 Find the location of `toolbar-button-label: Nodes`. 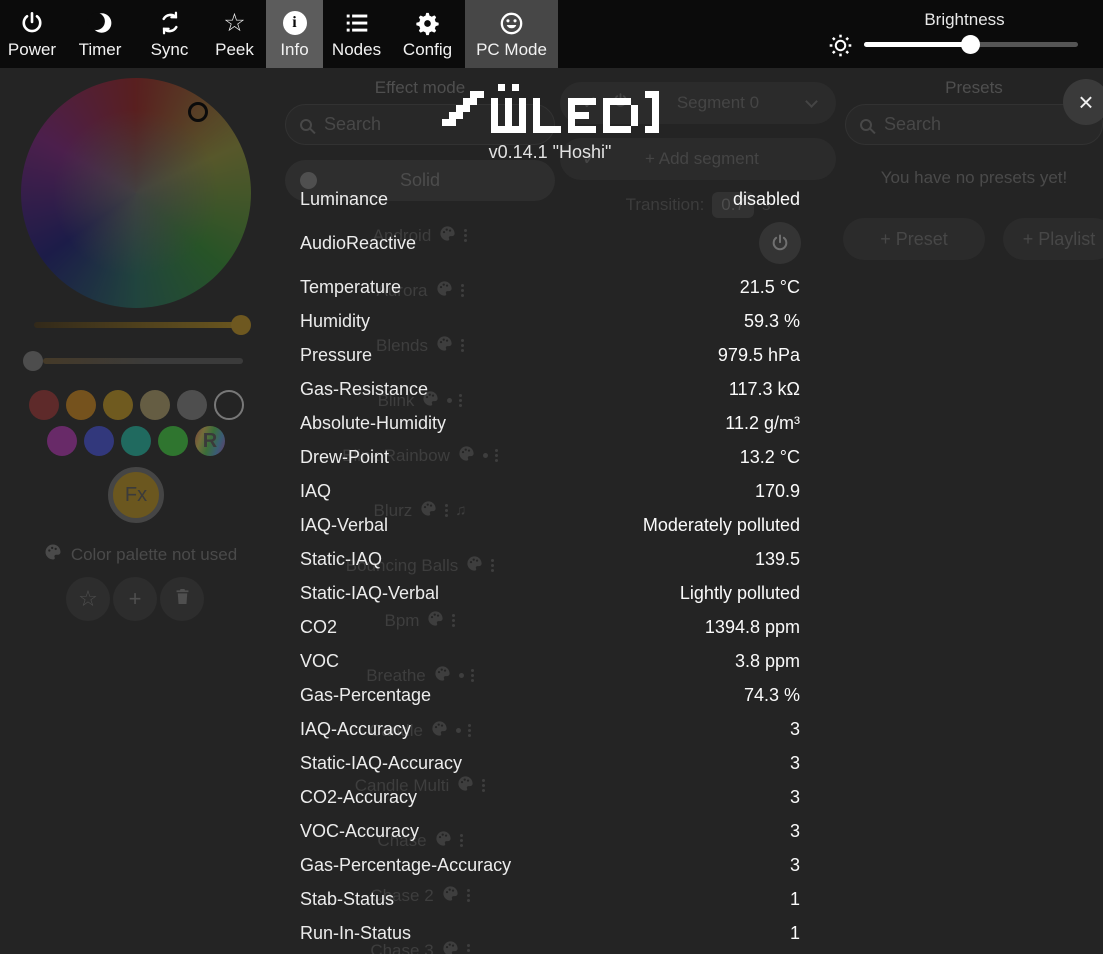

toolbar-button-label: Nodes is located at coordinates (356, 49).